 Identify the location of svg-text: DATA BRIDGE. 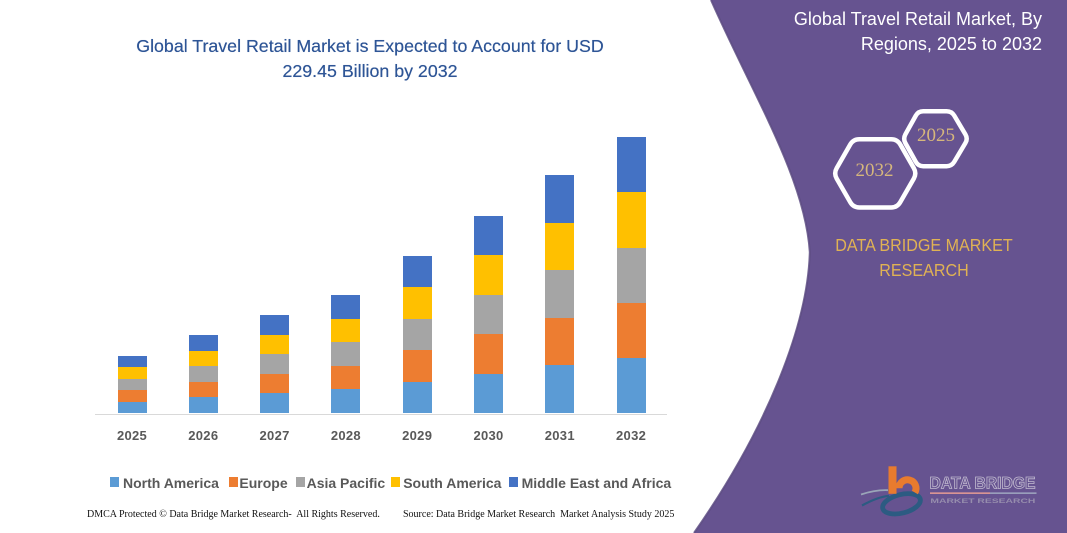
(983, 483).